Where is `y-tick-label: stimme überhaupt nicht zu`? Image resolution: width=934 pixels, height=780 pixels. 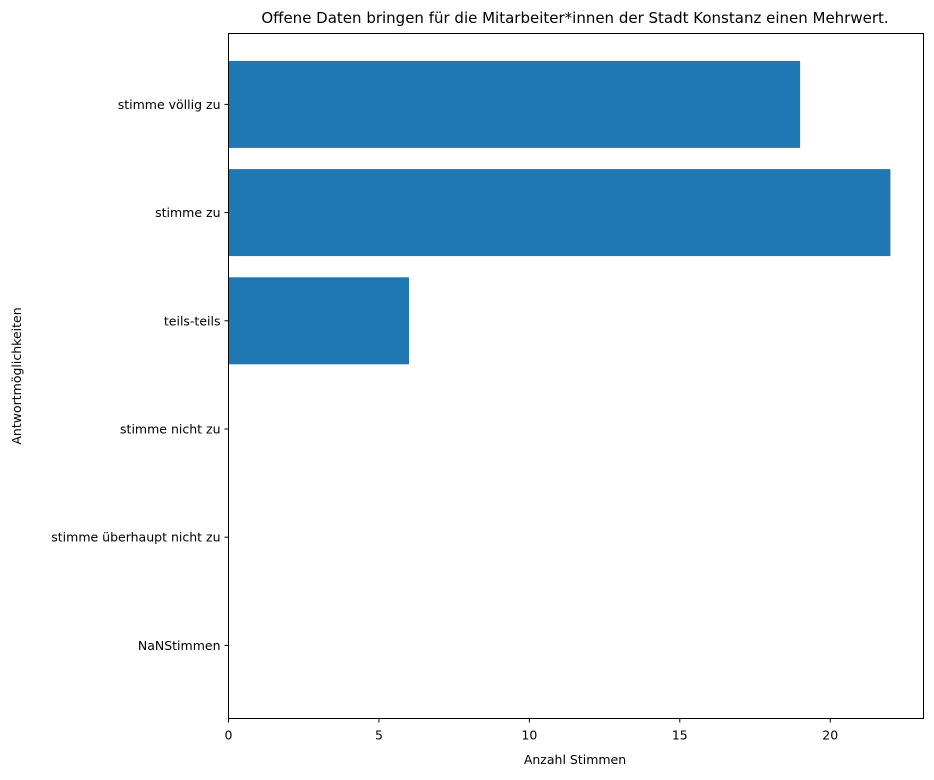
y-tick-label: stimme überhaupt nicht zu is located at coordinates (135, 537).